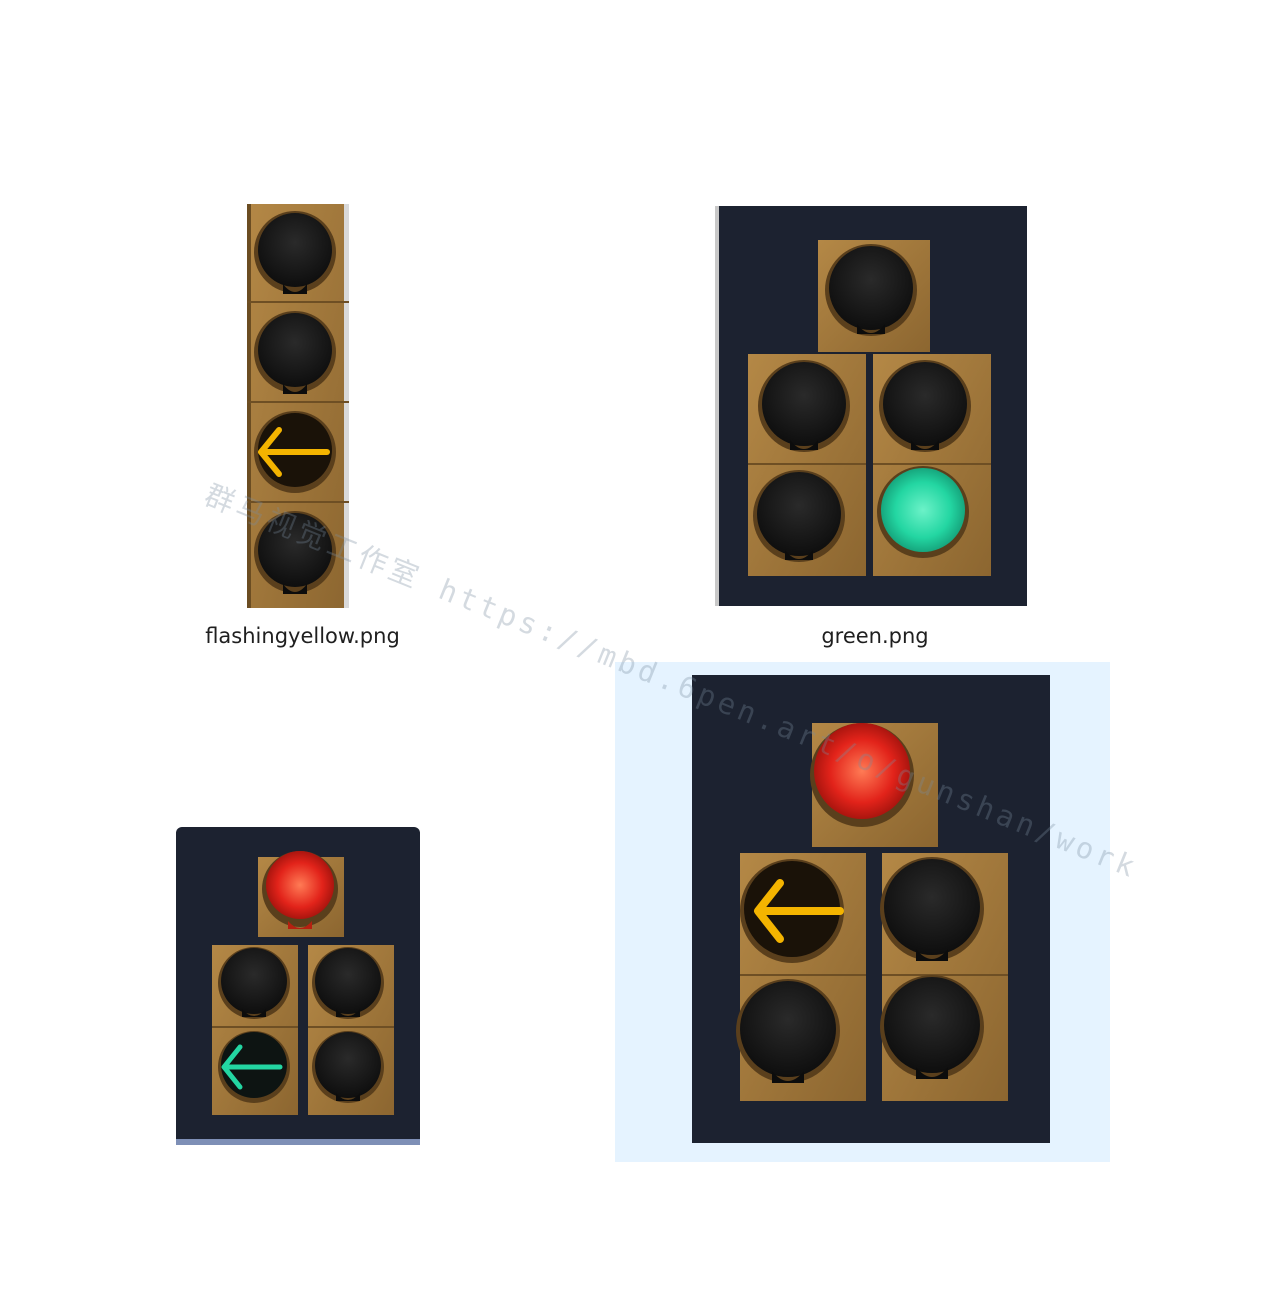 This screenshot has width=1271, height=1308. I want to click on file-tile-flashingyellow: flashingyellow.png, so click(302, 431).